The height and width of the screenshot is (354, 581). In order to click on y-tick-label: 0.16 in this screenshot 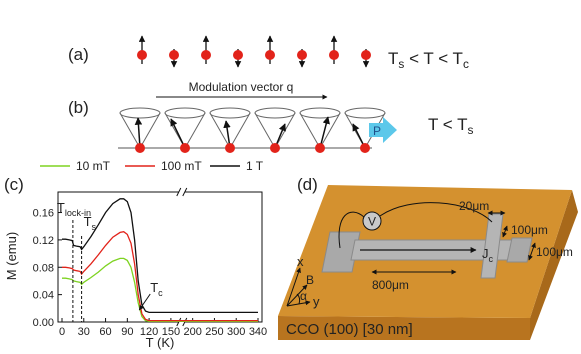, I will do `click(43, 214)`.